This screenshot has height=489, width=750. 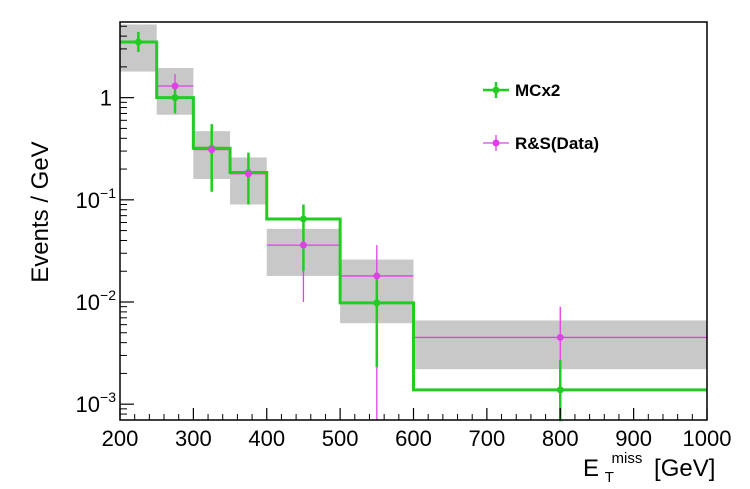 I want to click on x-tick-label: 500, so click(x=340, y=438).